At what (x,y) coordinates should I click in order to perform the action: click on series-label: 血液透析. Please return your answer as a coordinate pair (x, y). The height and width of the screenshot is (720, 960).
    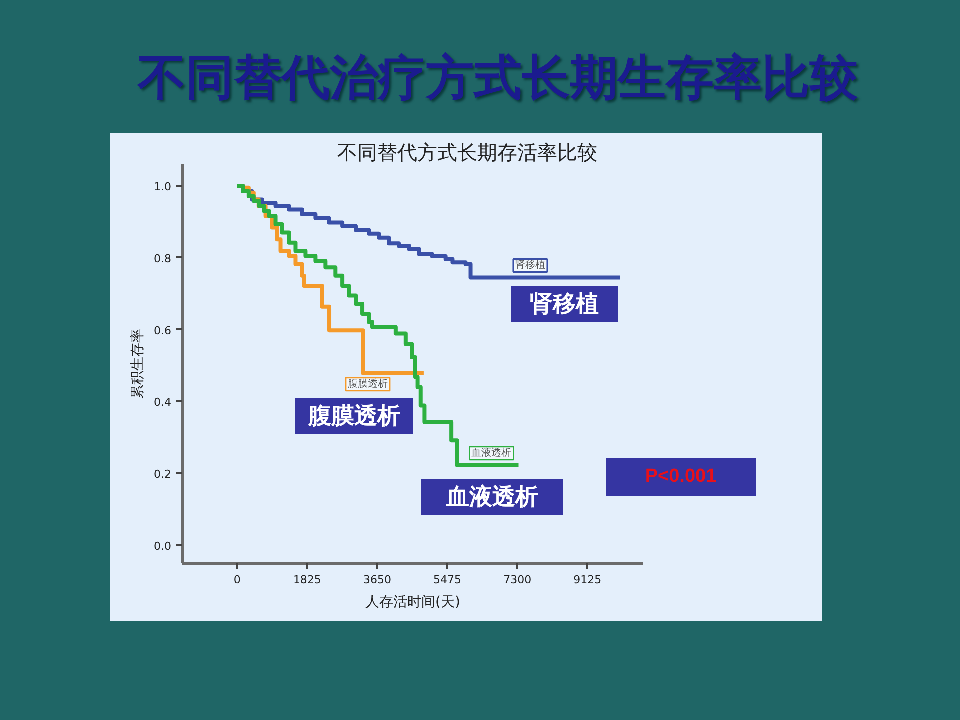
    Looking at the image, I should click on (492, 452).